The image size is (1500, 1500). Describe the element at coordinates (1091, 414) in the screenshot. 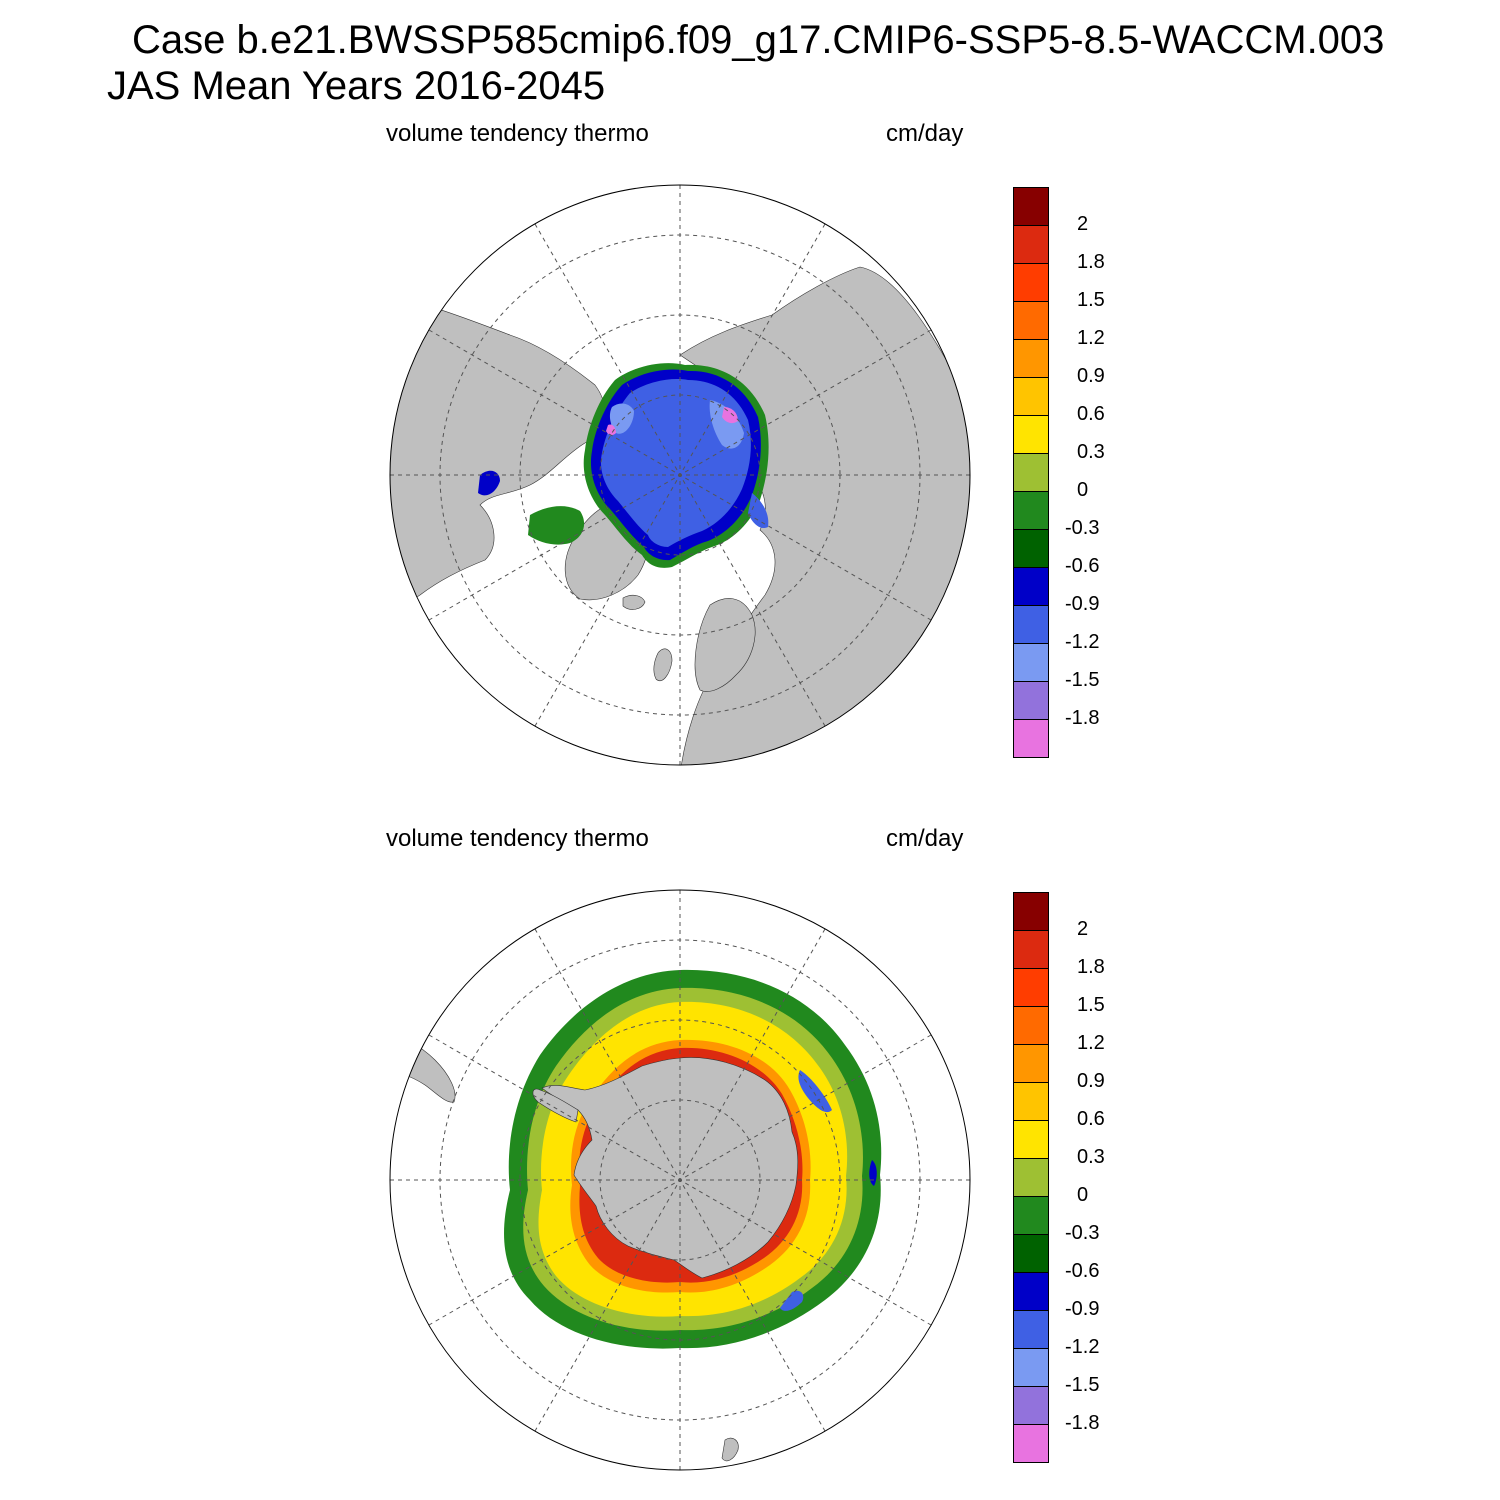

I see `north-colorbar-tick-label: 0.6` at that location.